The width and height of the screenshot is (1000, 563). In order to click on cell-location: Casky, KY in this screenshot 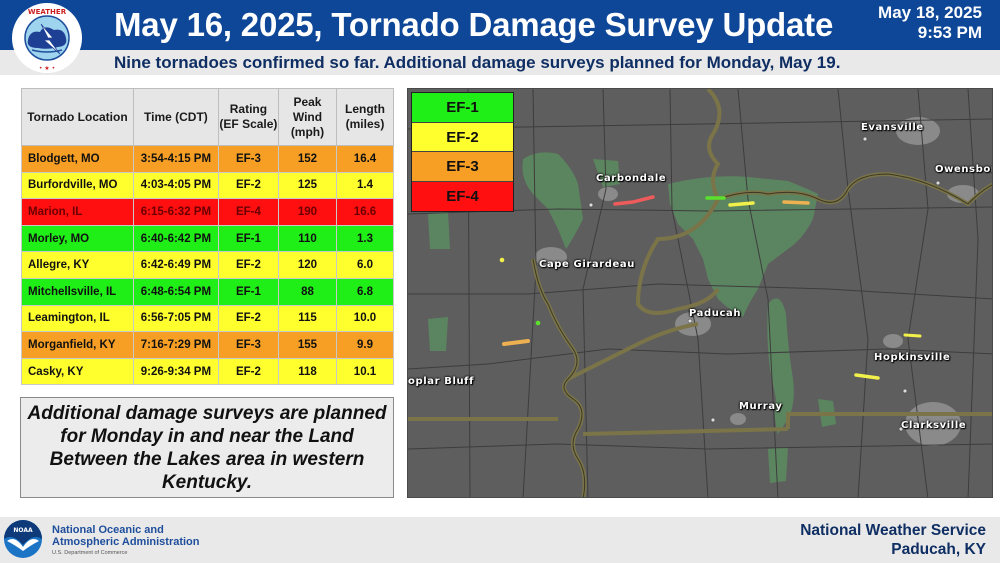, I will do `click(77, 371)`.